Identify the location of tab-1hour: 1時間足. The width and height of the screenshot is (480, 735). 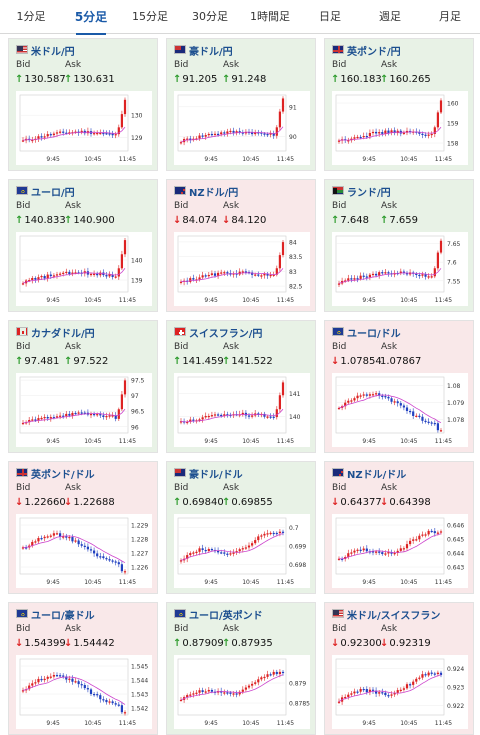
(270, 16).